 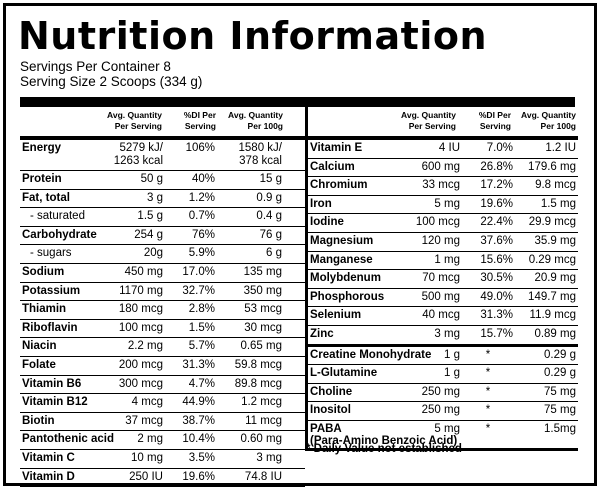 What do you see at coordinates (258, 364) in the screenshot?
I see `qty-per-100g: 59.8 mcg` at bounding box center [258, 364].